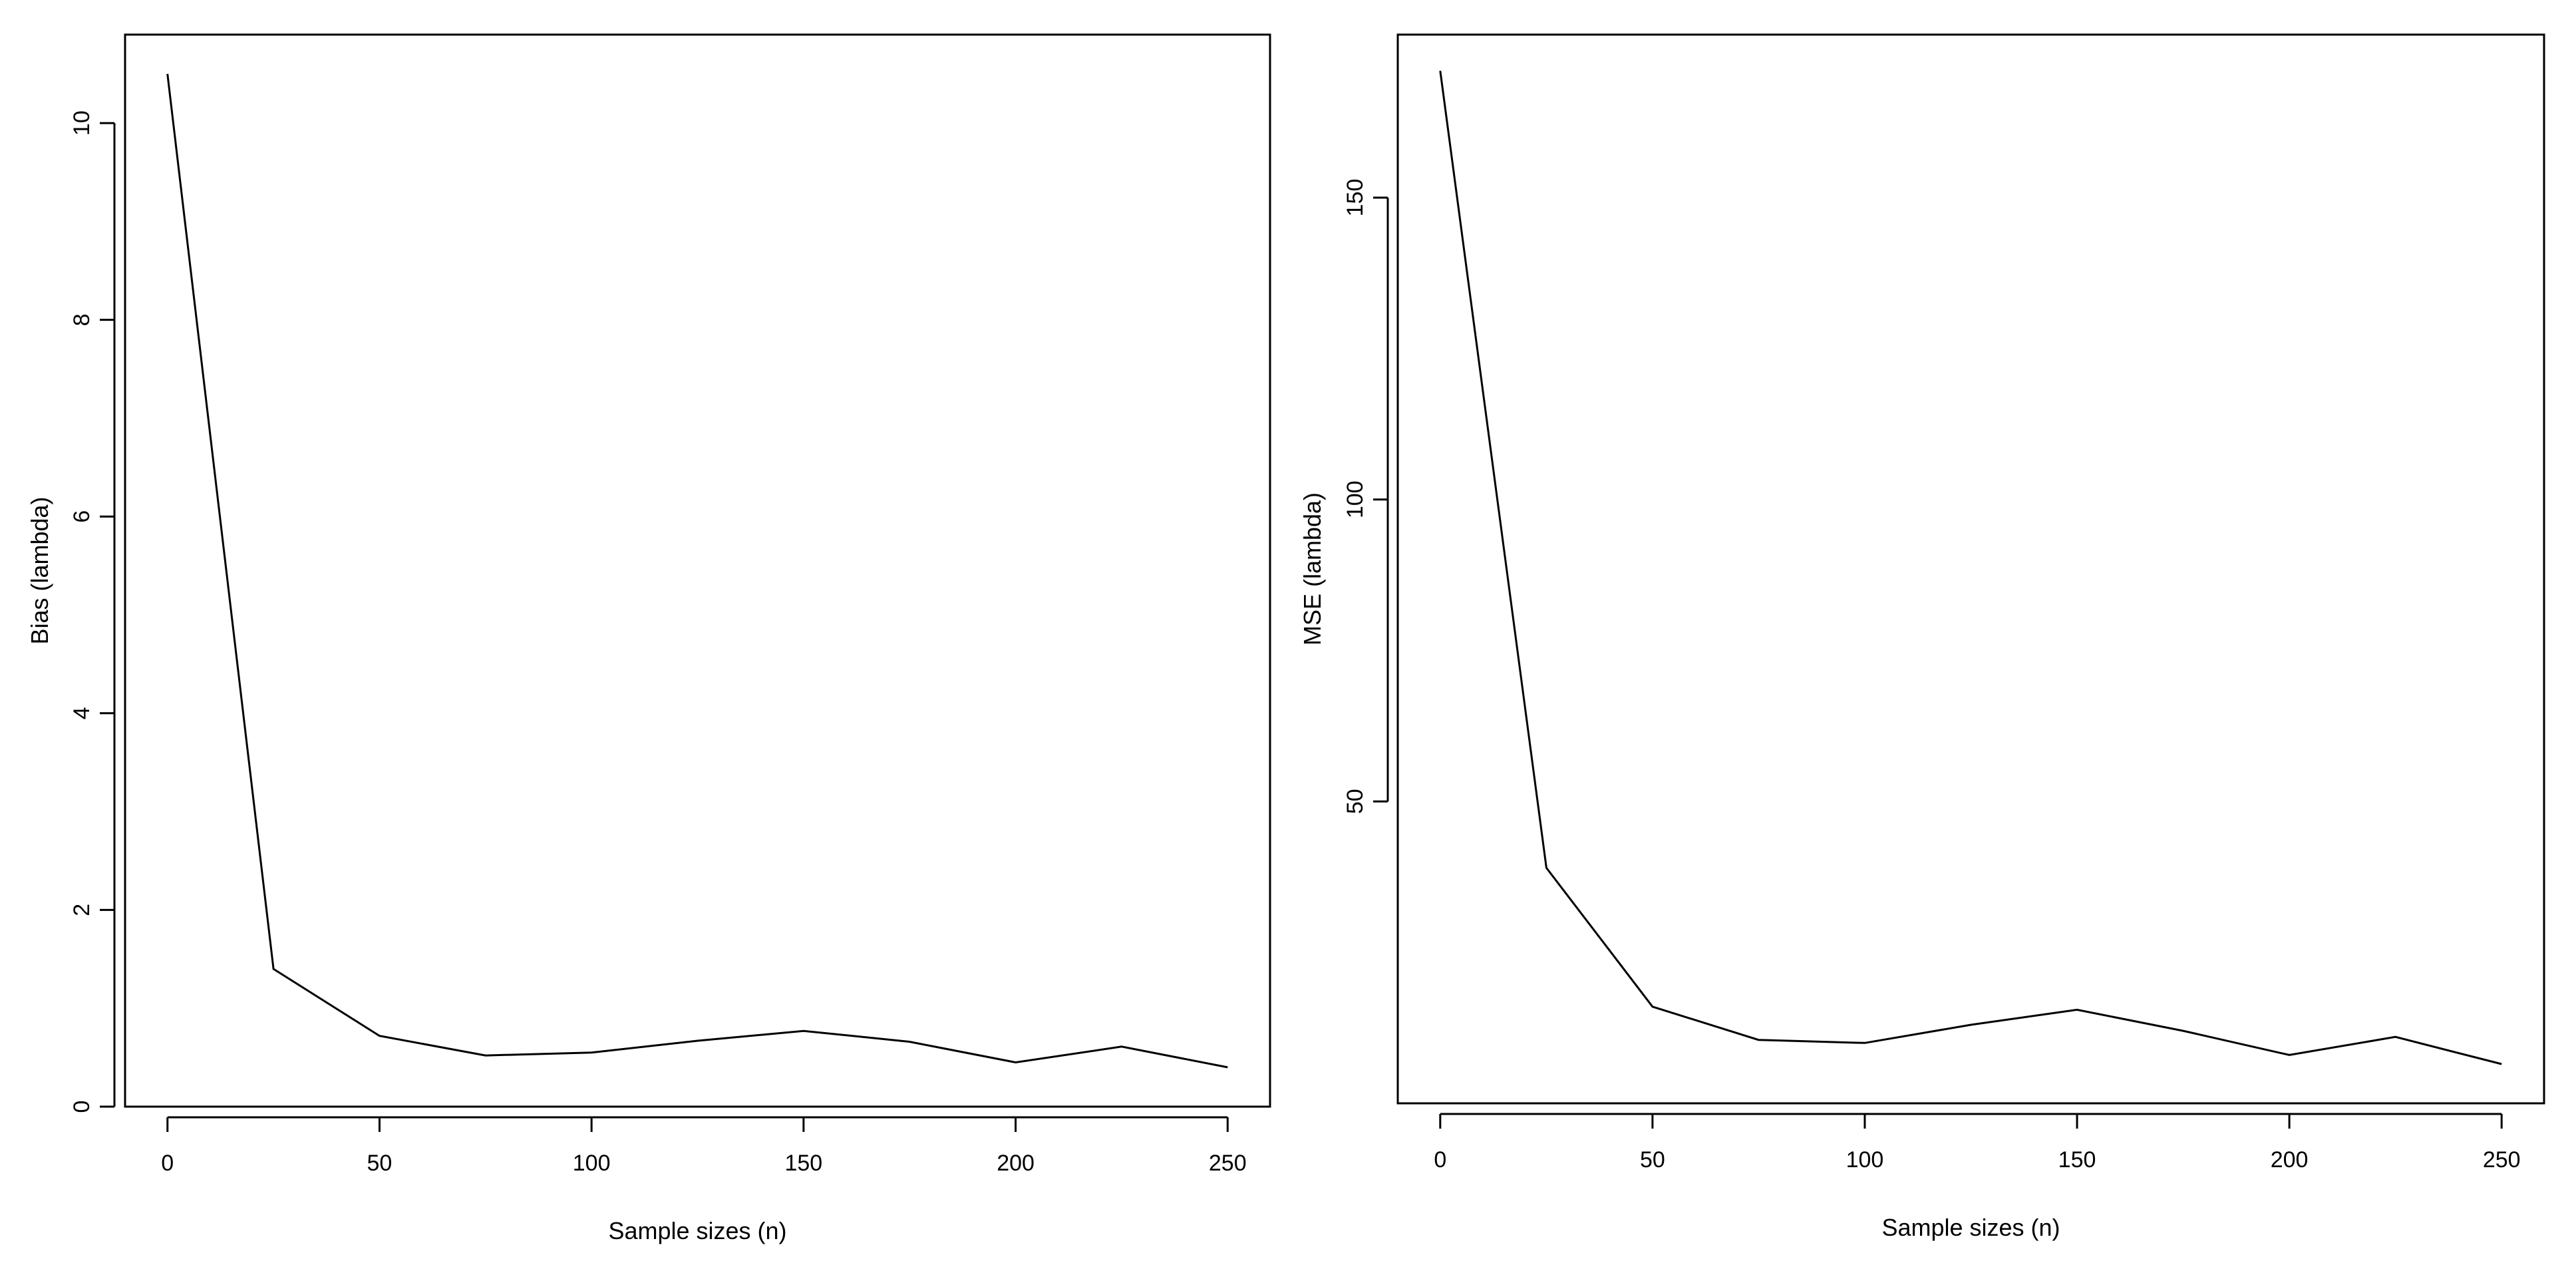 Image resolution: width=2576 pixels, height=1275 pixels. I want to click on bias-y-tick-label: 8, so click(81, 319).